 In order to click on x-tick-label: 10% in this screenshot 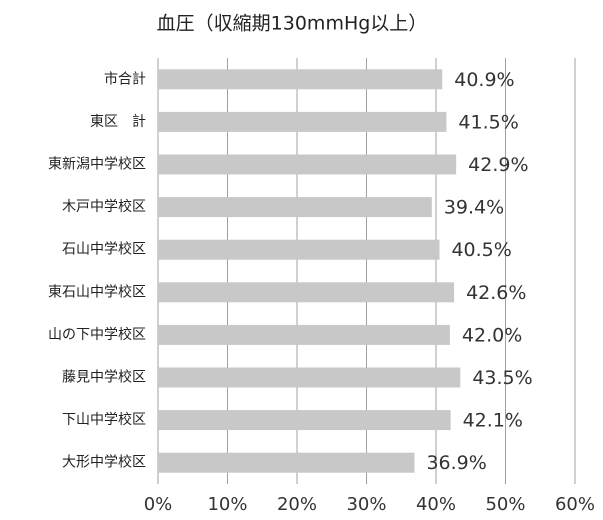, I will do `click(227, 504)`.